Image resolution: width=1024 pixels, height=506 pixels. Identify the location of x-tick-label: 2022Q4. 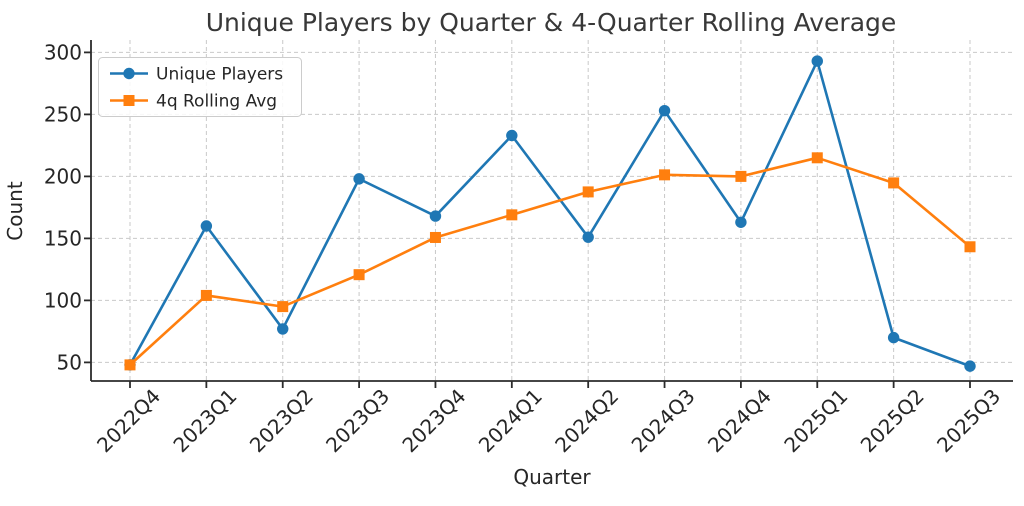
(128, 420).